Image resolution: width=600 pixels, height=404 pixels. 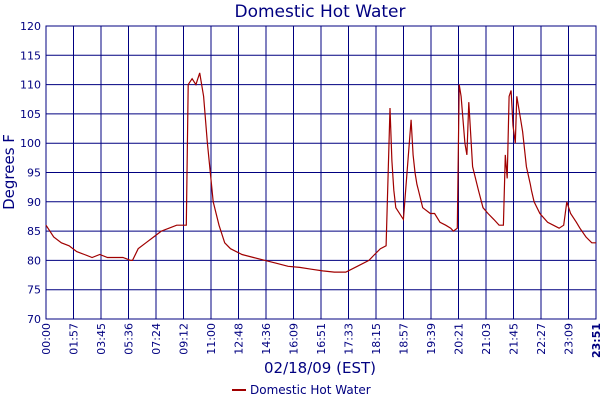 What do you see at coordinates (34, 319) in the screenshot?
I see `y-tick-label: 70` at bounding box center [34, 319].